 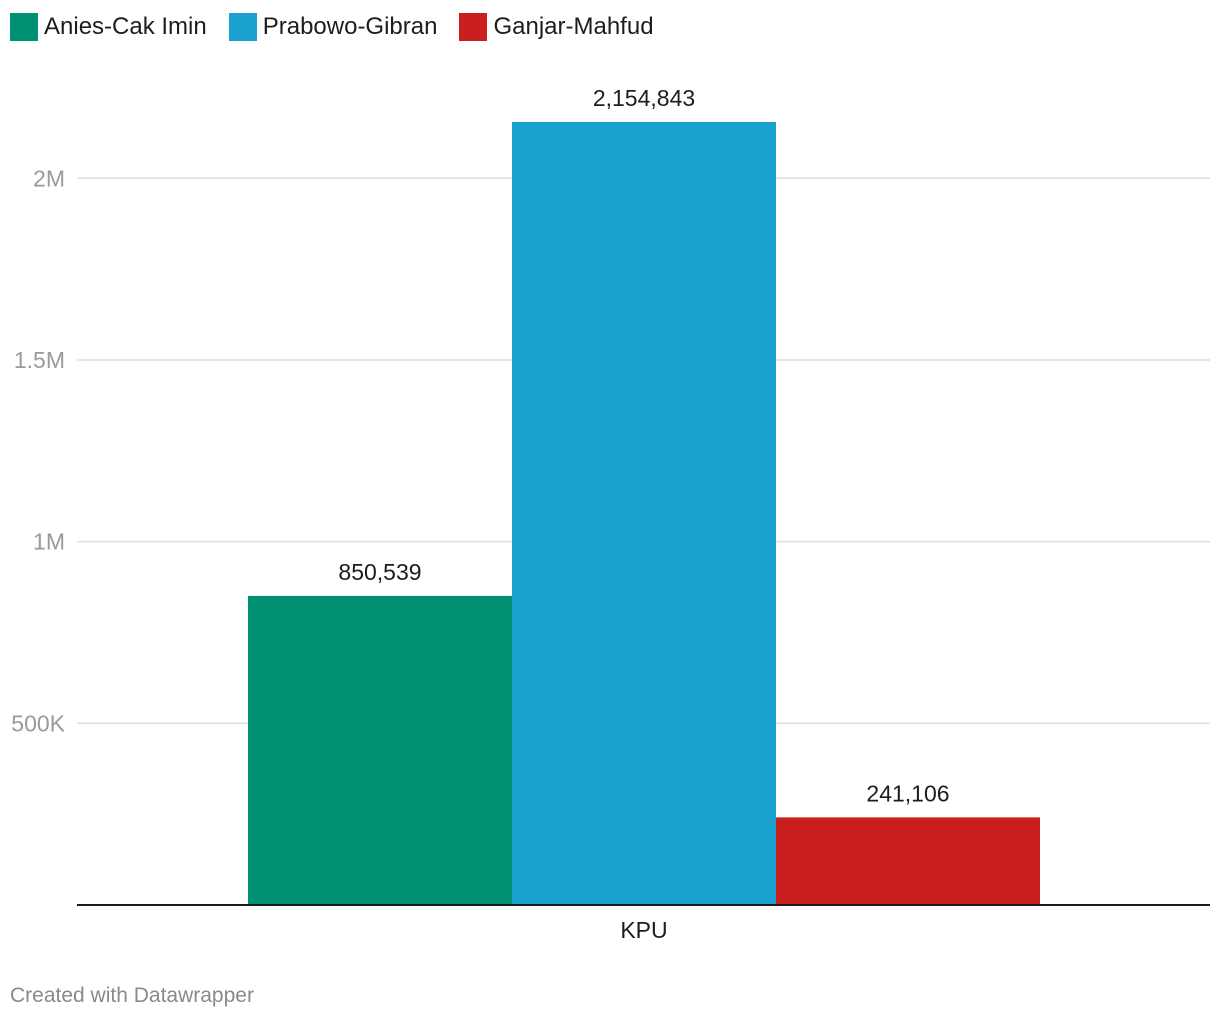 I want to click on footer-credit: Created with Datawrapper, so click(x=132, y=995).